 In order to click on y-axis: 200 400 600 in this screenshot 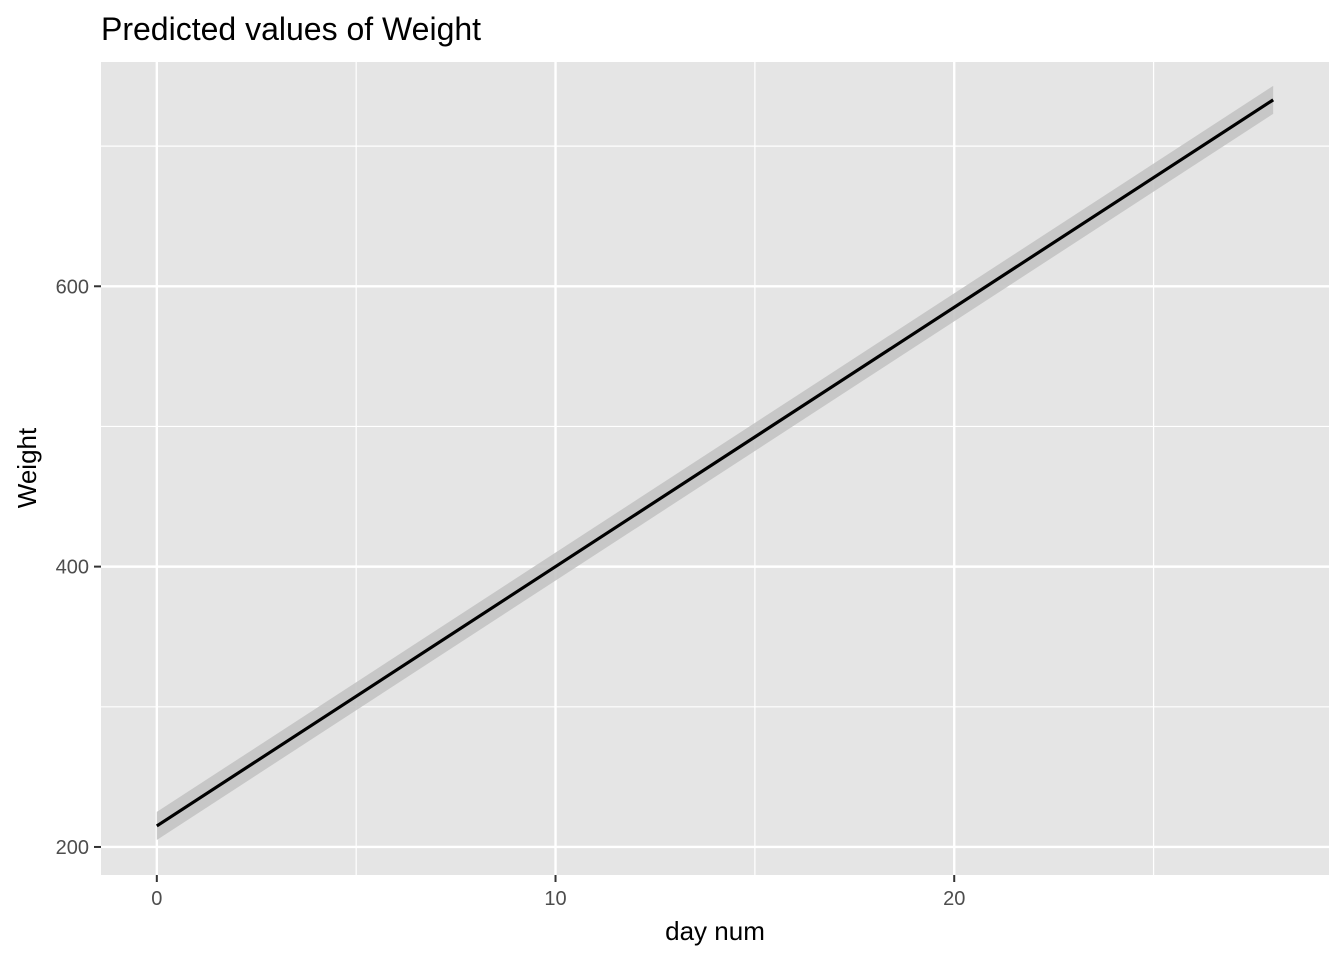, I will do `click(78, 567)`.